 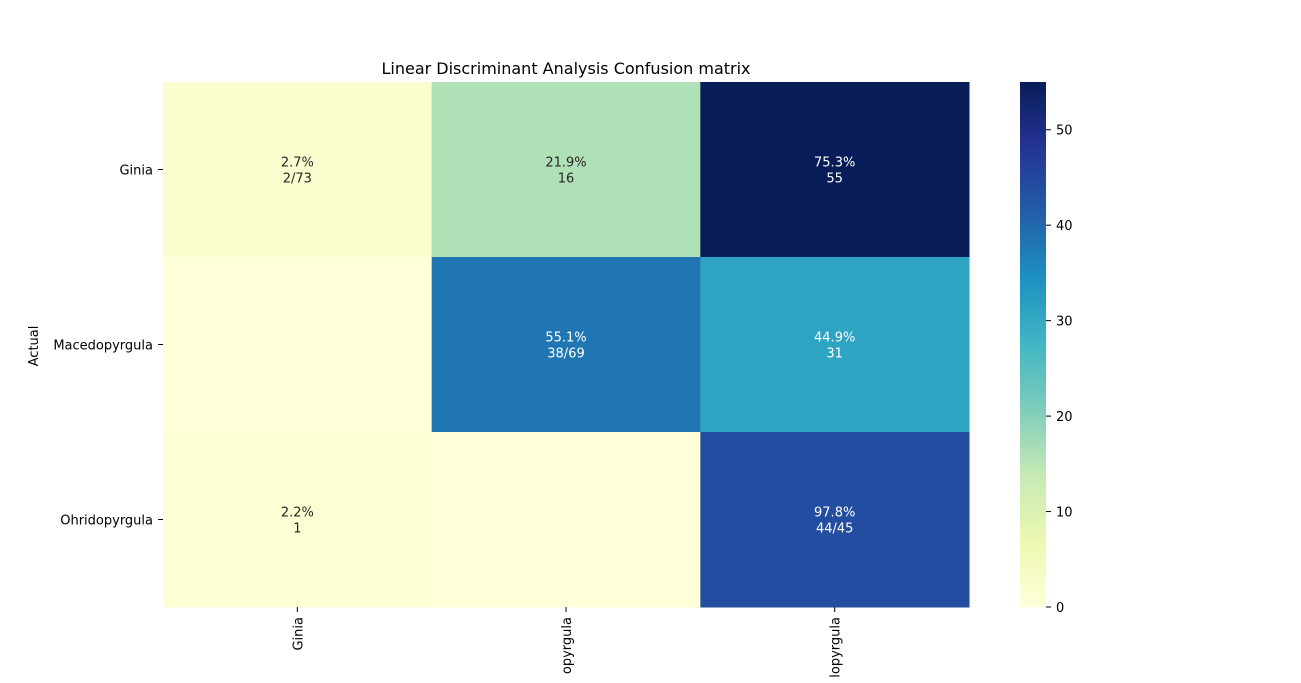 I want to click on cell-annotation-r0-c2-line1: 75.3%, so click(x=834, y=163).